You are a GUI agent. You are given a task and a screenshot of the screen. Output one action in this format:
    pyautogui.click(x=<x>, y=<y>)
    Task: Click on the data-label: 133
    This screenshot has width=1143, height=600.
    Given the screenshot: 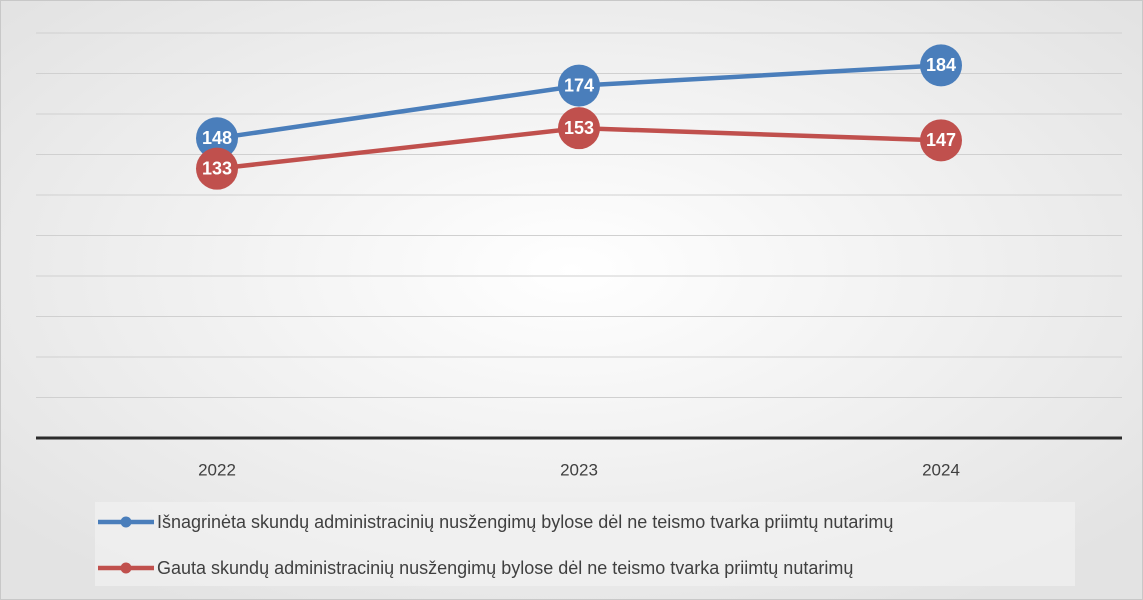 What is the action you would take?
    pyautogui.click(x=217, y=168)
    